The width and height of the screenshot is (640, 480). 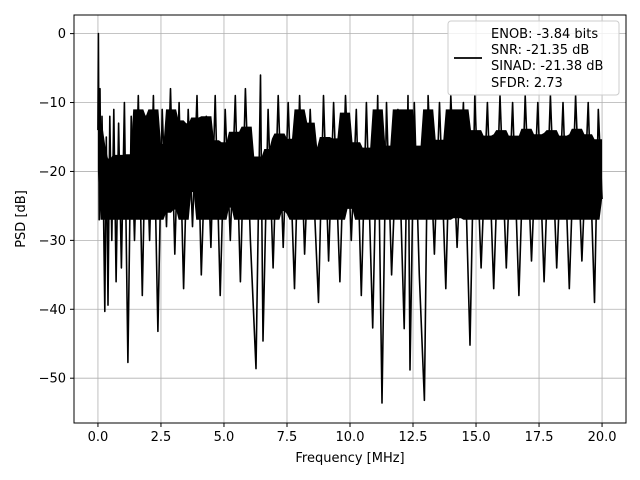 I want to click on y-tick-label: −30, so click(x=52, y=241).